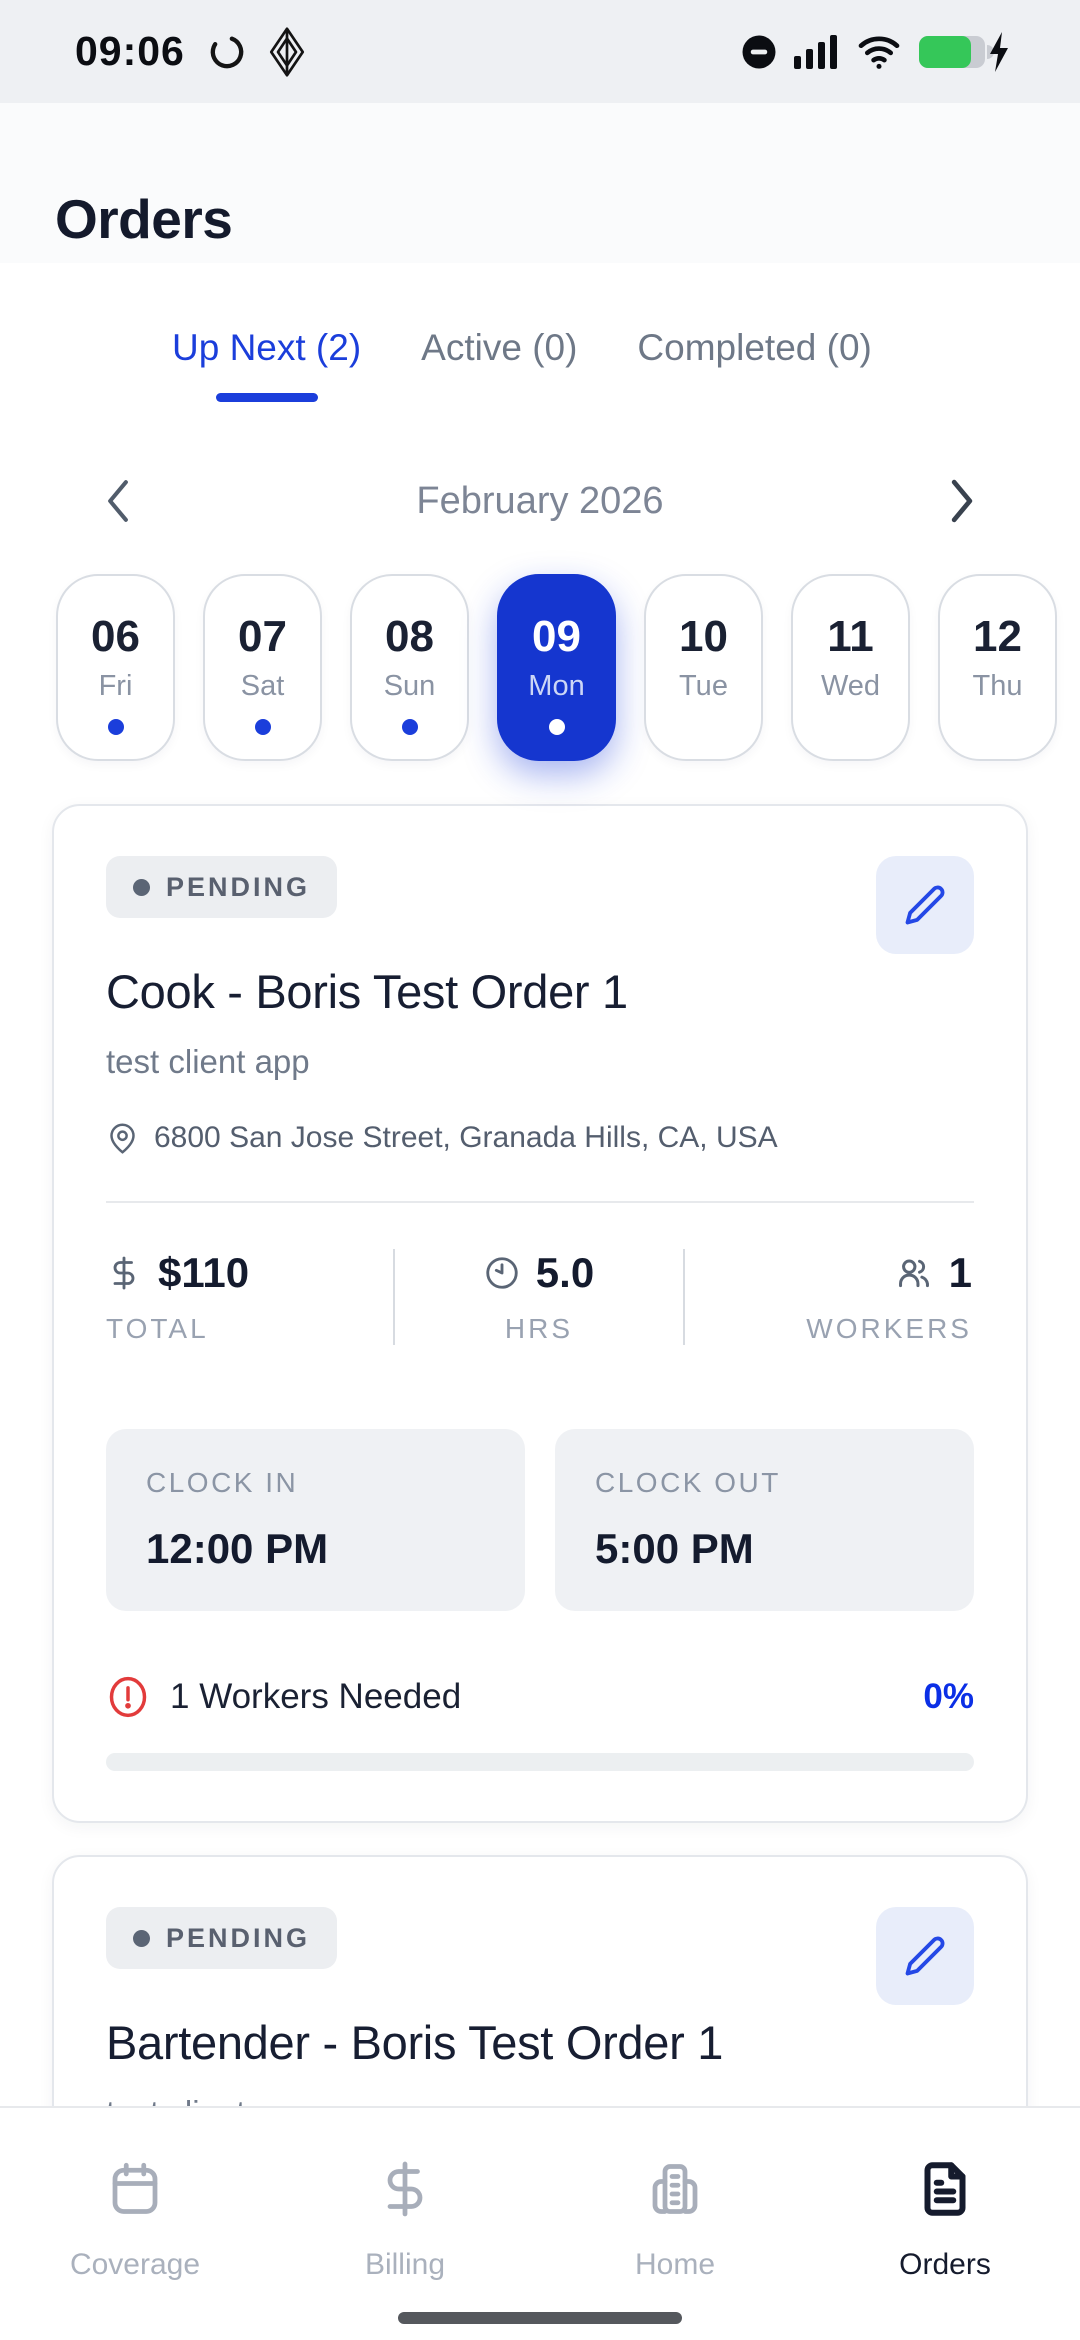 Image resolution: width=1080 pixels, height=2340 pixels. Describe the element at coordinates (262, 667) in the screenshot. I see `date-pill: 07 Sat` at that location.